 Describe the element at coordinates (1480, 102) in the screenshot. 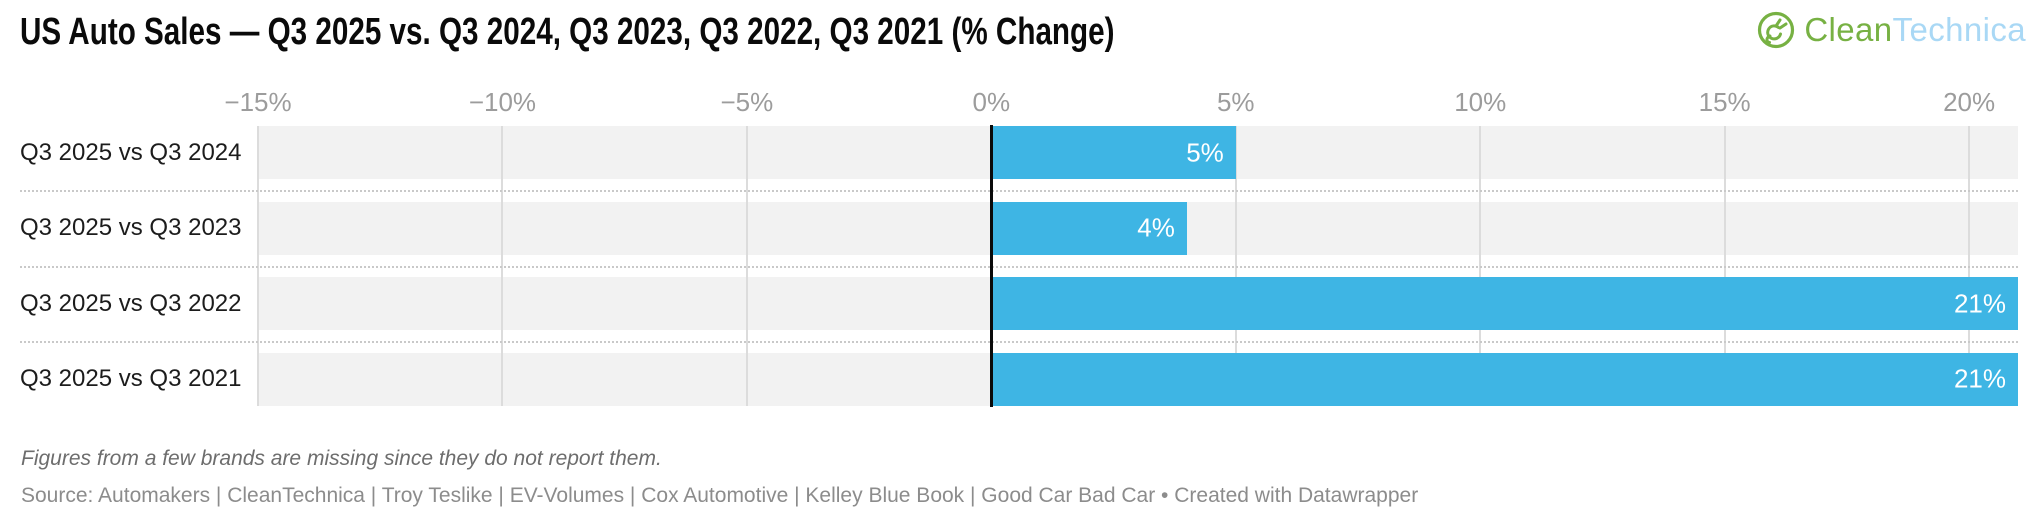

I see `x-axis-tick-label: 10%` at that location.